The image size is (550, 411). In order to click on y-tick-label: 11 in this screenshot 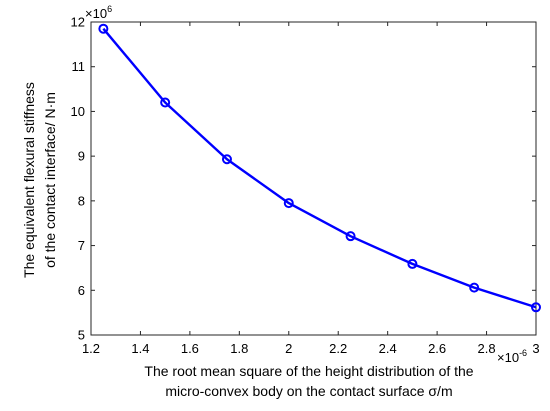, I will do `click(79, 66)`.